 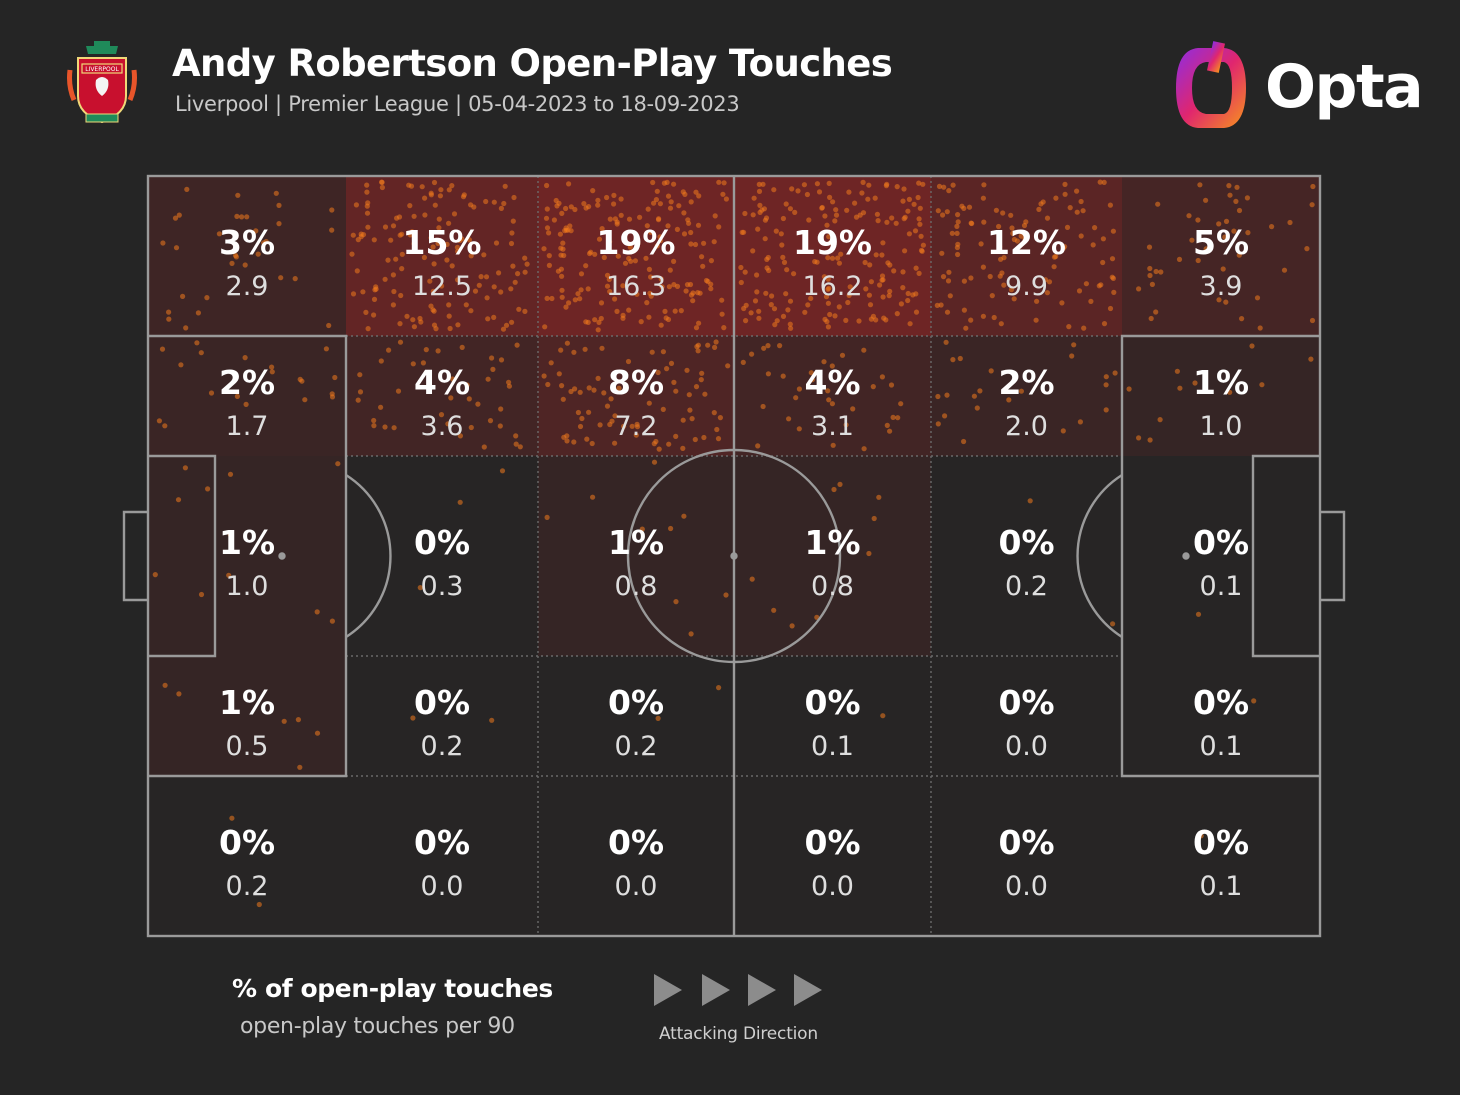 I want to click on zone-per90-label: 1.0, so click(x=247, y=586).